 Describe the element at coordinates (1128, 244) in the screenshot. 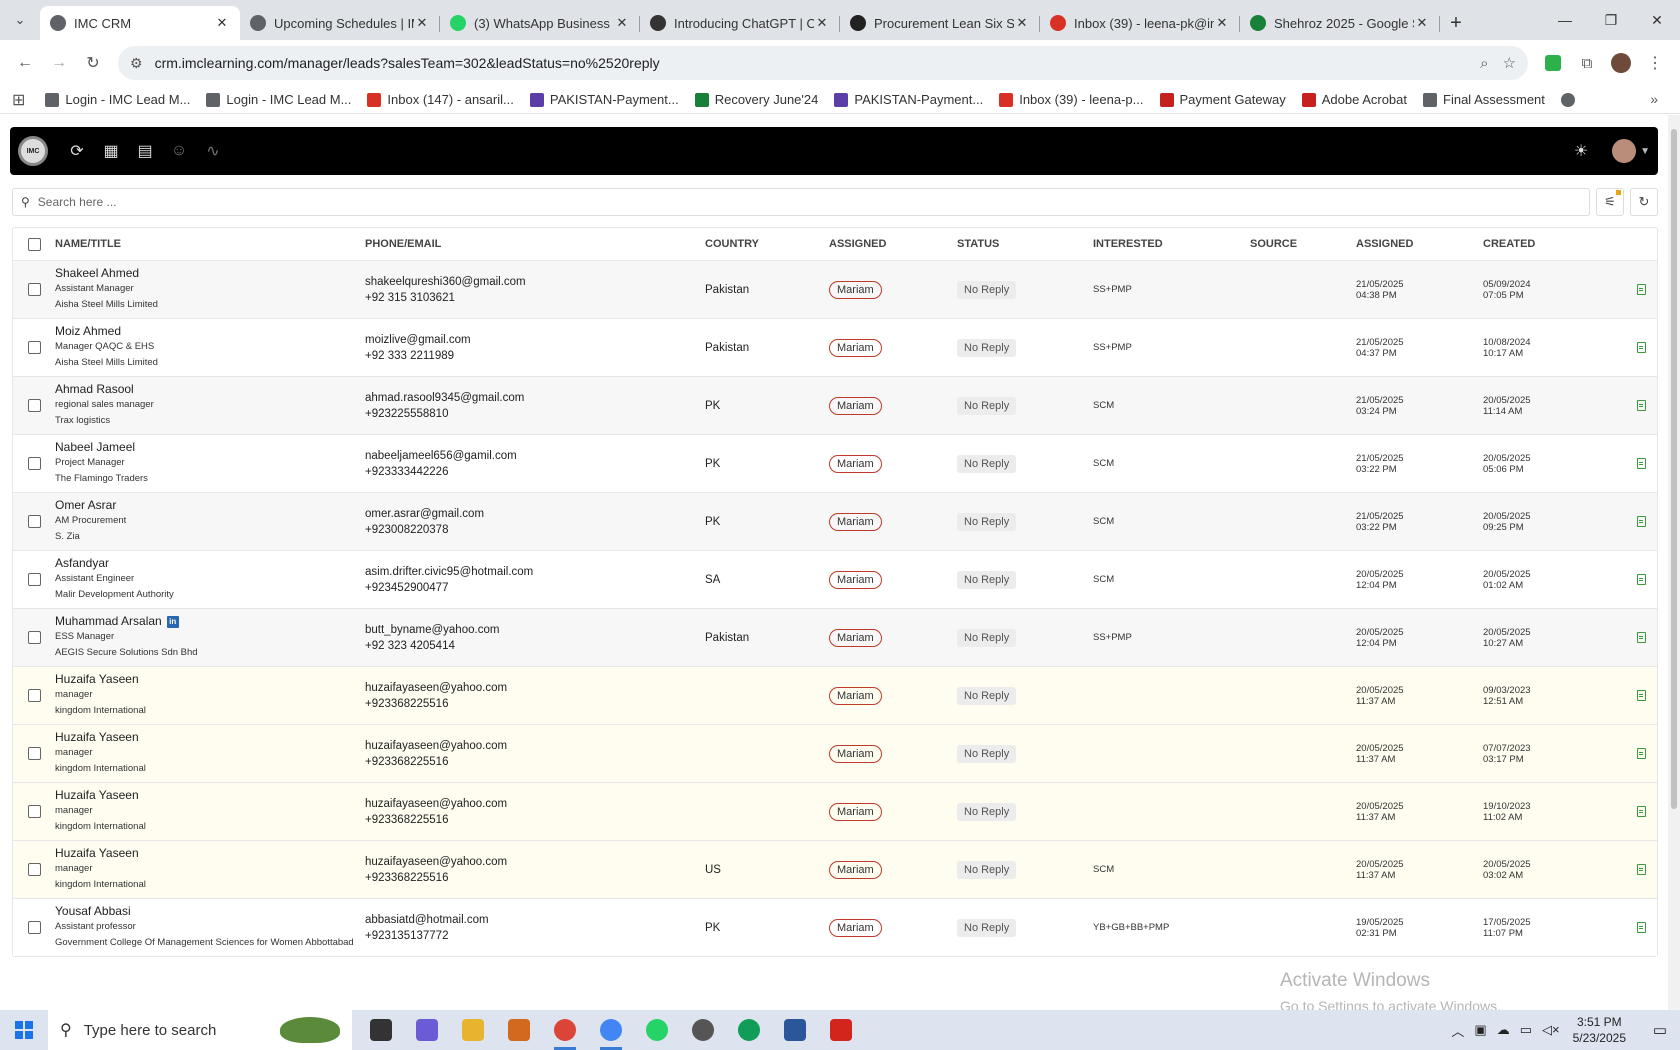

I see `col-interested: INTERESTED` at that location.